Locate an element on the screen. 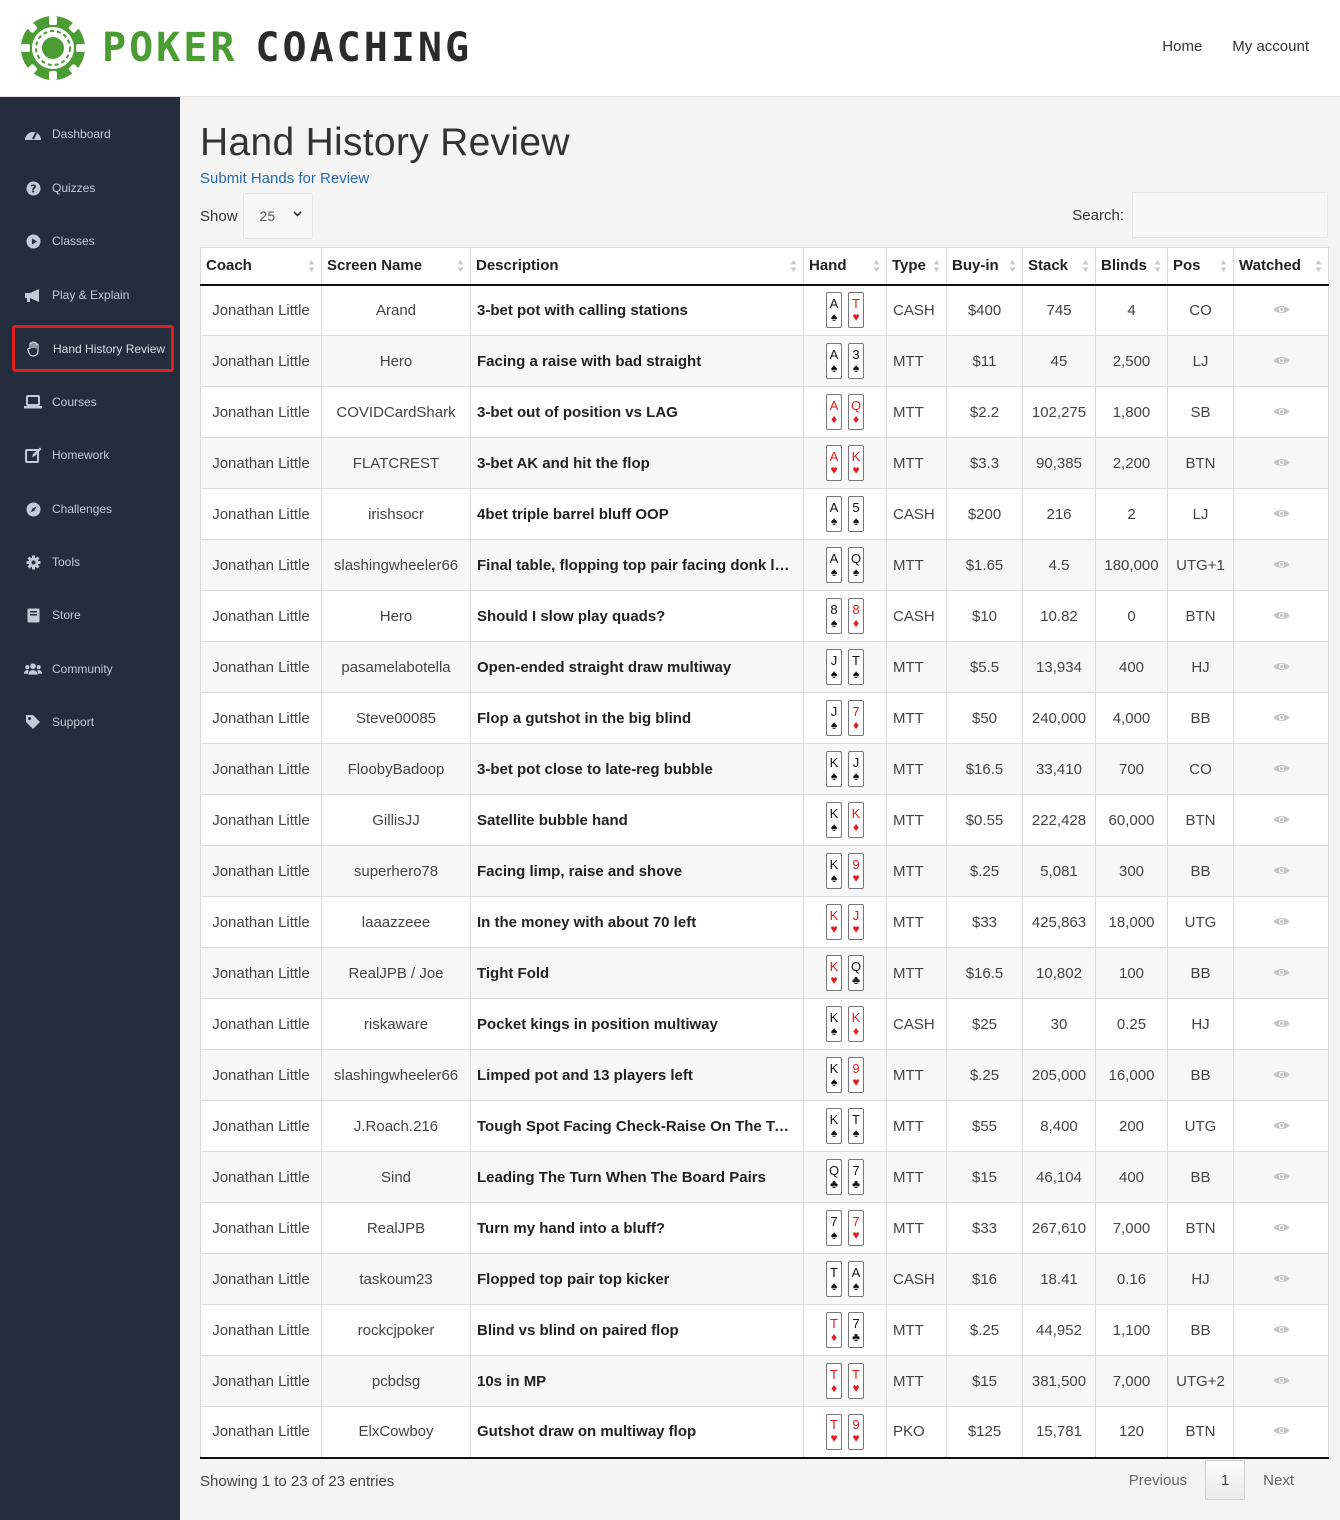 The width and height of the screenshot is (1340, 1520). cell-description: Facing limp, raise and shove is located at coordinates (637, 871).